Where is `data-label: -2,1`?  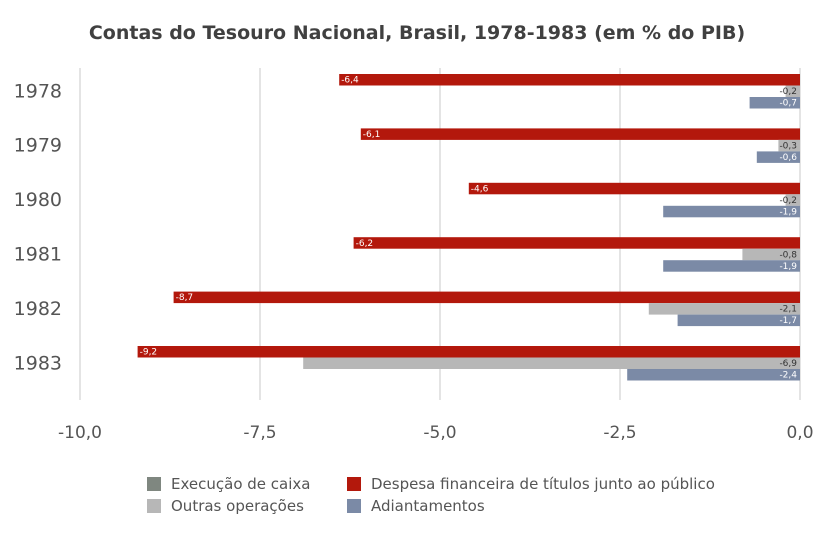
data-label: -2,1 is located at coordinates (788, 310).